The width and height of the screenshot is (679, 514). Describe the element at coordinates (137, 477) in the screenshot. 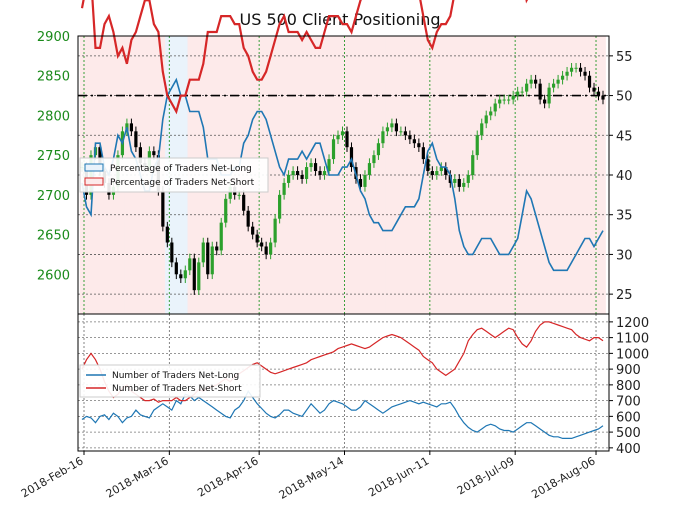

I see `x-tick-1: 2018-Mar-16` at that location.